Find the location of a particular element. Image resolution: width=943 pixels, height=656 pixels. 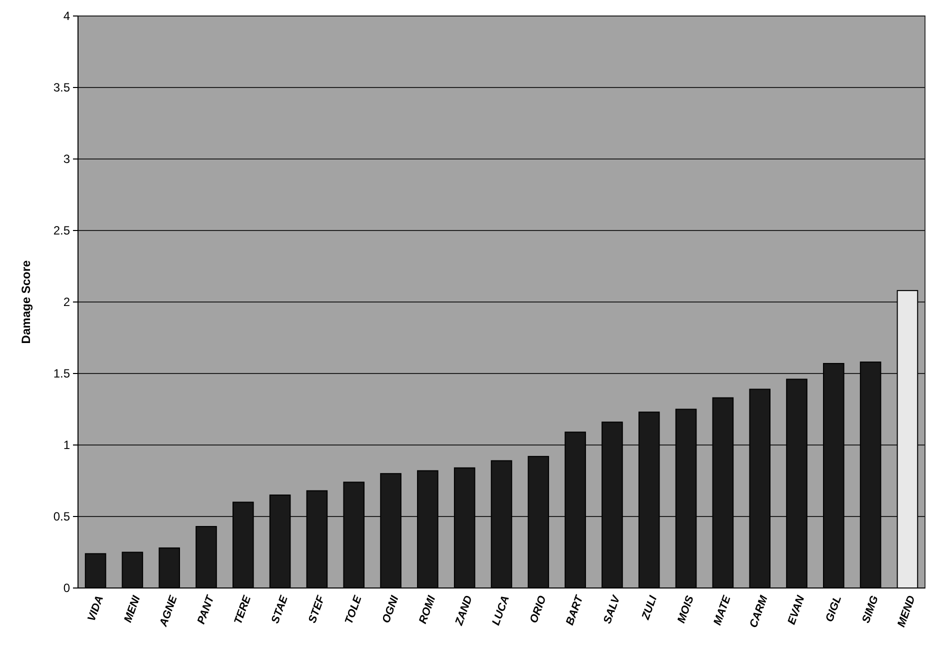

x-tick-label: ZULI is located at coordinates (650, 607).